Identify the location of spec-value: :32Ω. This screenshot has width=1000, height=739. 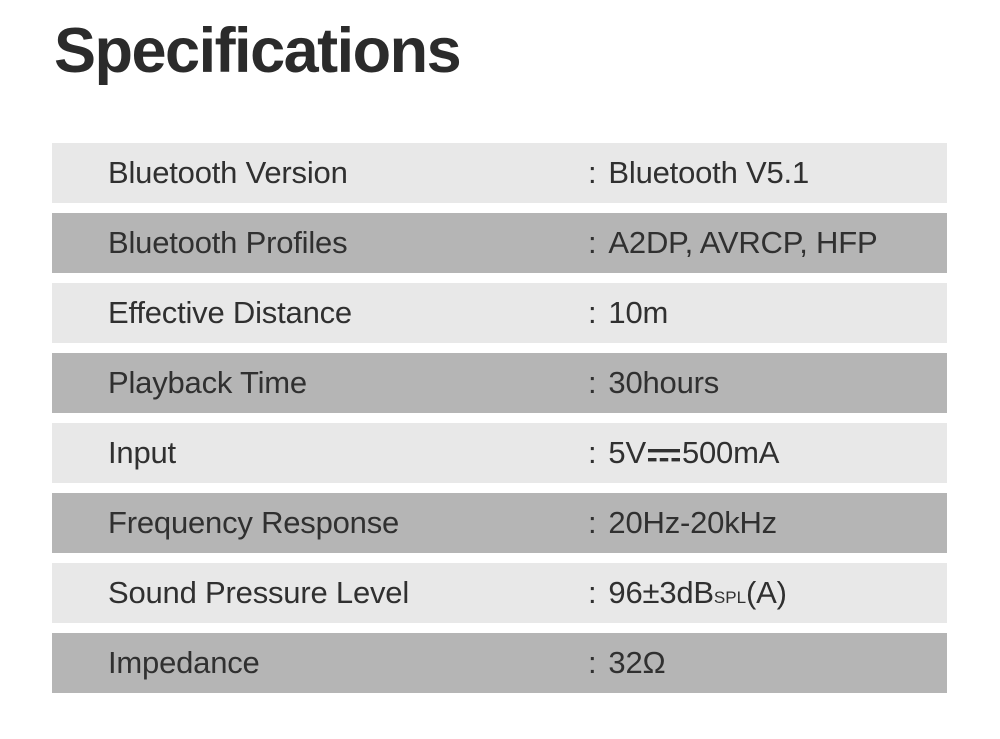
(627, 663).